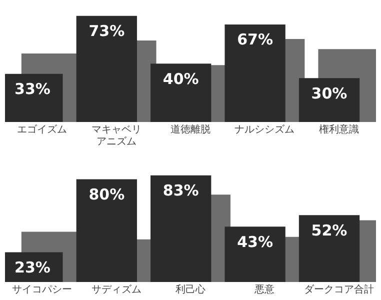  Describe the element at coordinates (32, 89) in the screenshot. I see `data-label: 33%` at that location.